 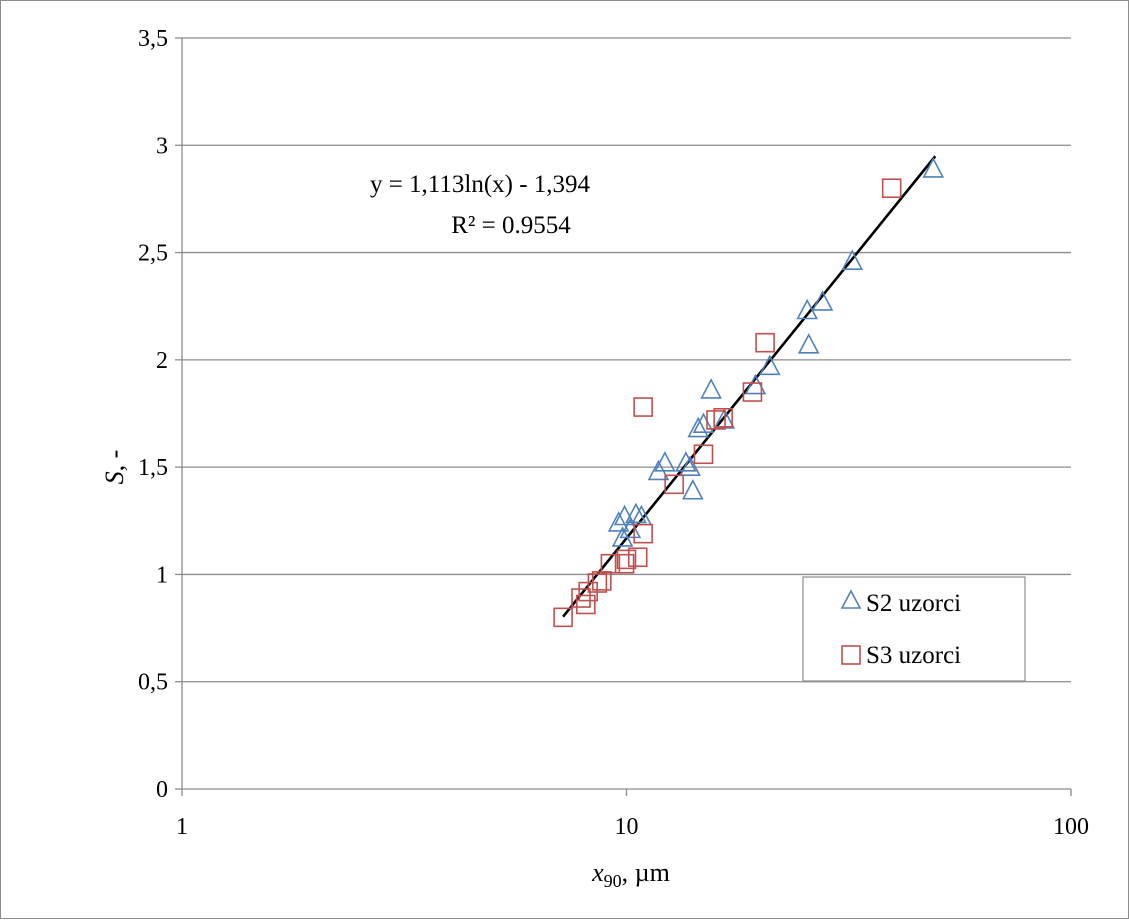 What do you see at coordinates (153, 254) in the screenshot?
I see `y-tick-label: 2,5` at bounding box center [153, 254].